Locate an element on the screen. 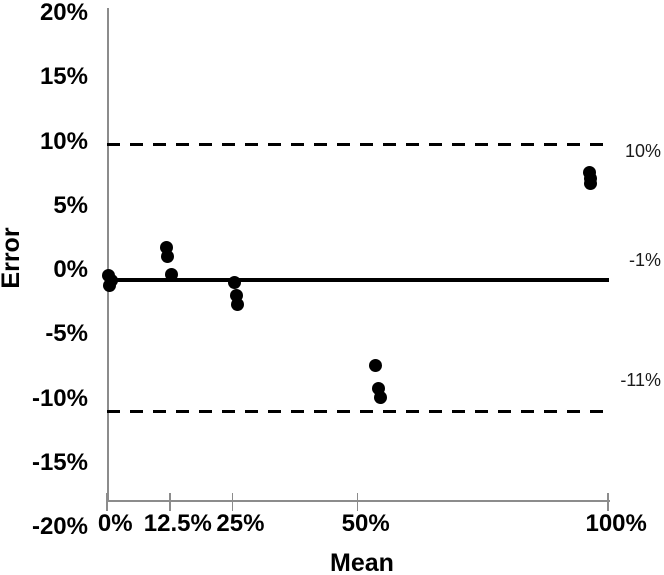  x-axis-title: Mean is located at coordinates (362, 562).